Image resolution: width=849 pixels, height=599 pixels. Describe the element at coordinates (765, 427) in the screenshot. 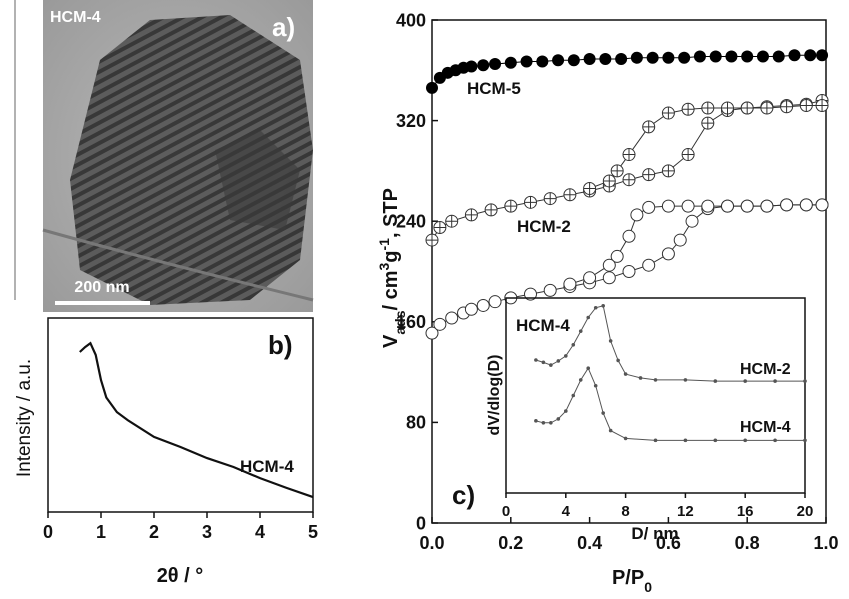

I see `series-label: HCM-4` at that location.